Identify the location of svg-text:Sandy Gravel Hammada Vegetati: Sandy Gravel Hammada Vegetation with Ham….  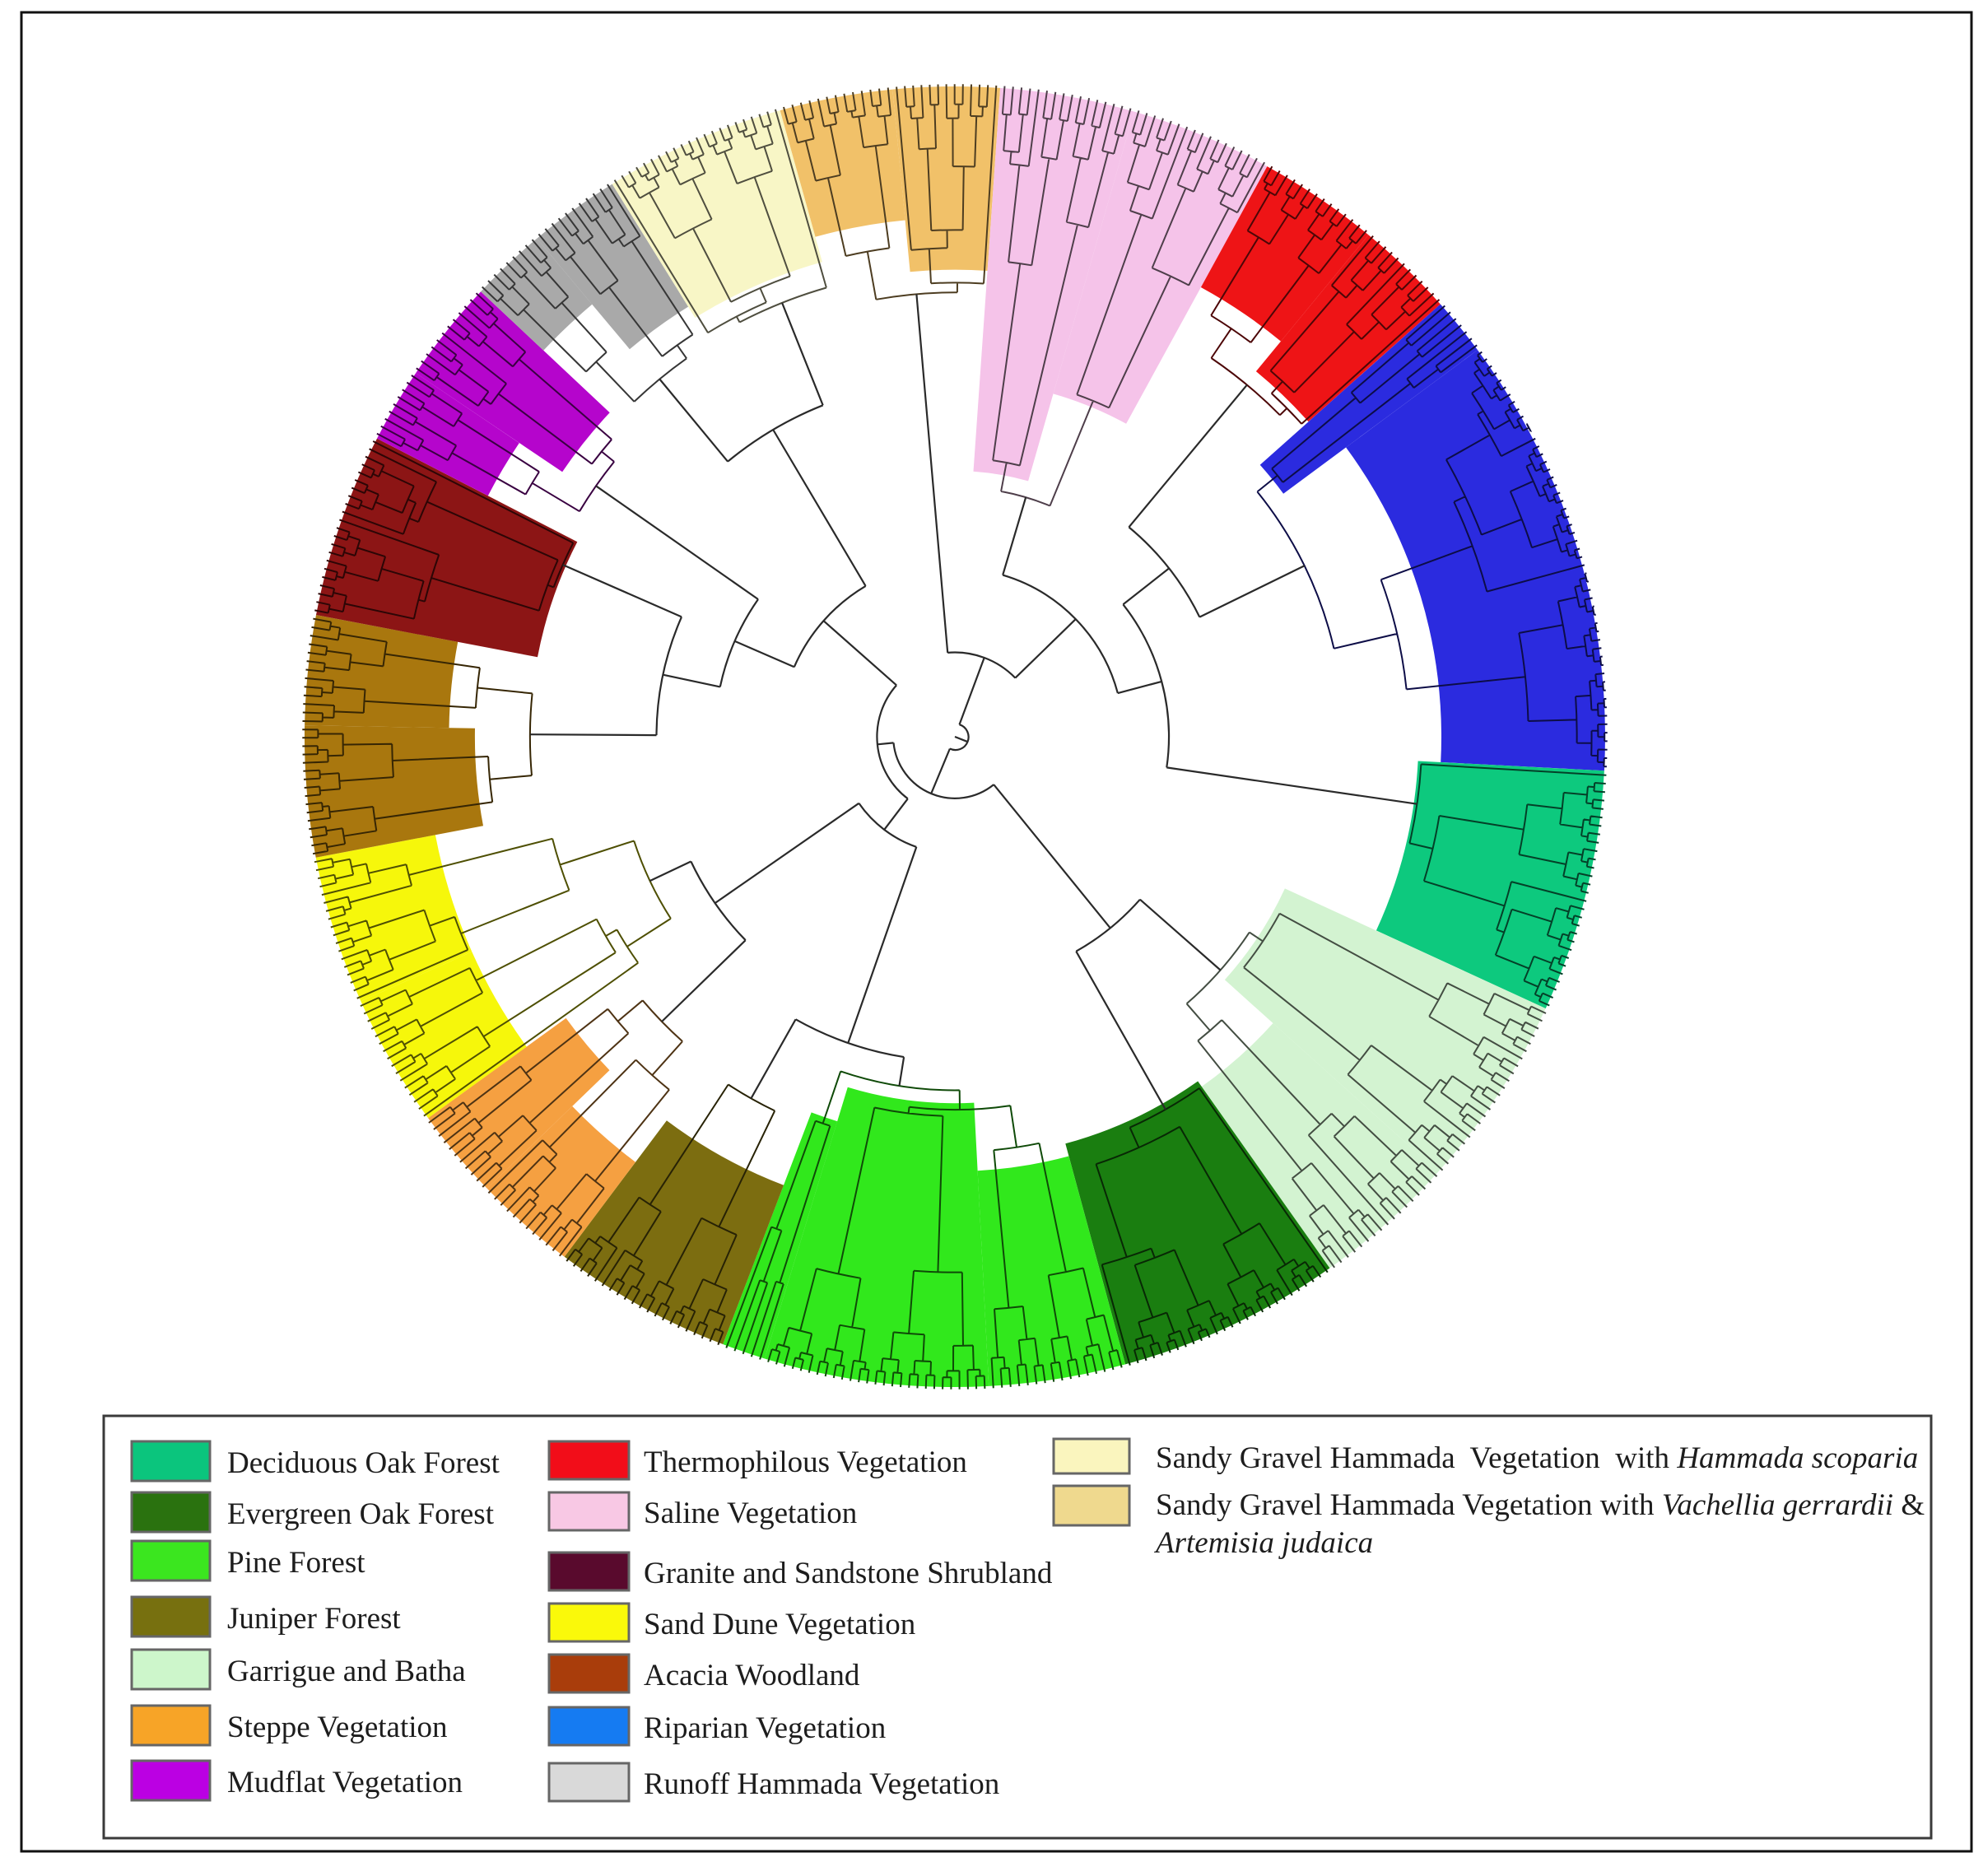
(1537, 1458).